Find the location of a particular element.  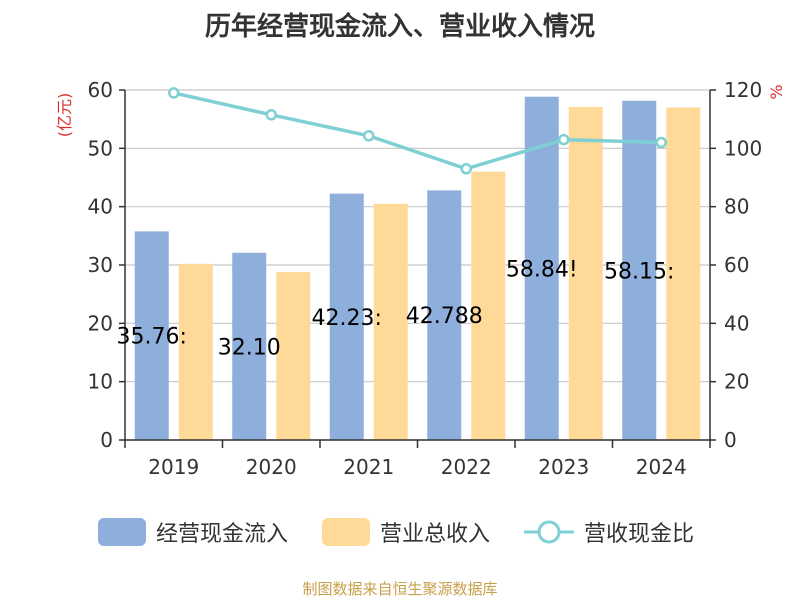

legend-label-revenue: 营业总收入 is located at coordinates (435, 534).